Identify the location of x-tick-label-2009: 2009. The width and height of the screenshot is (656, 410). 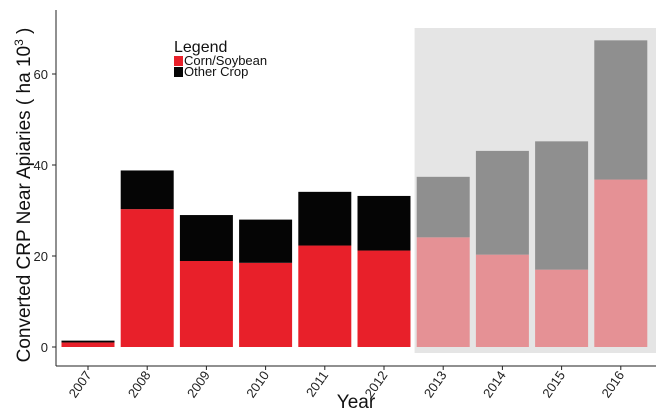
(198, 384).